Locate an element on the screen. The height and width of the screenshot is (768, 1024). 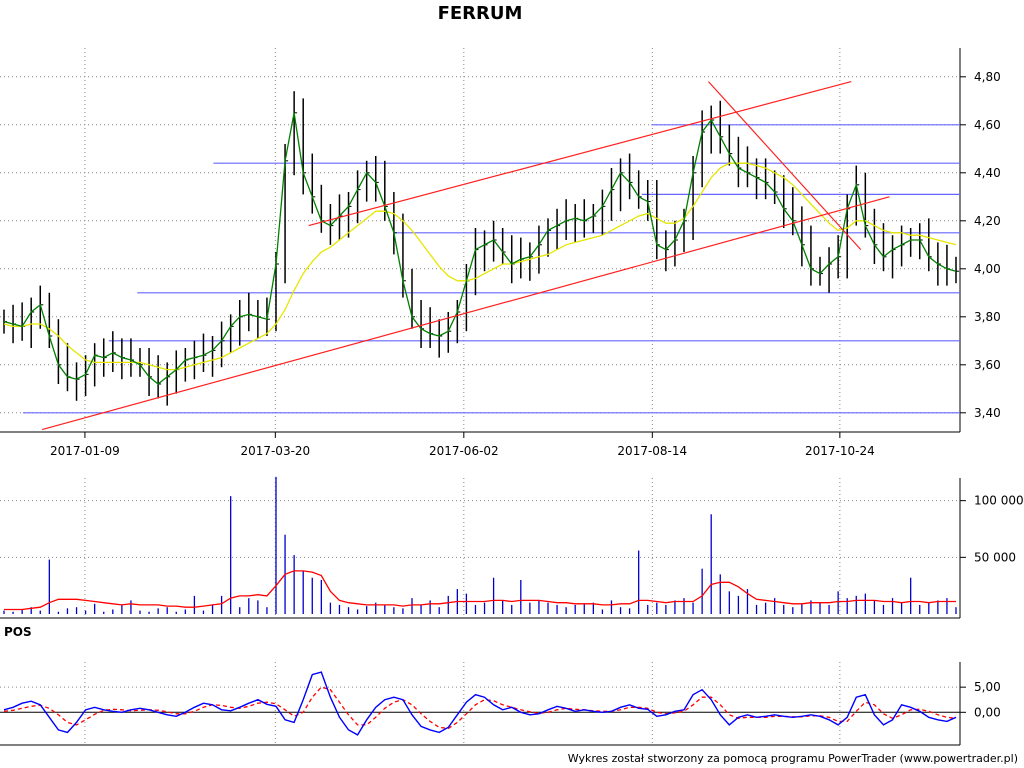
volume-average is located at coordinates (480, 590).